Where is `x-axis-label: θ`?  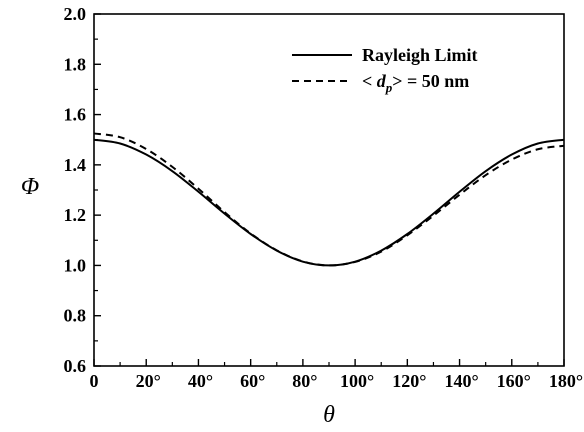 x-axis-label: θ is located at coordinates (329, 415).